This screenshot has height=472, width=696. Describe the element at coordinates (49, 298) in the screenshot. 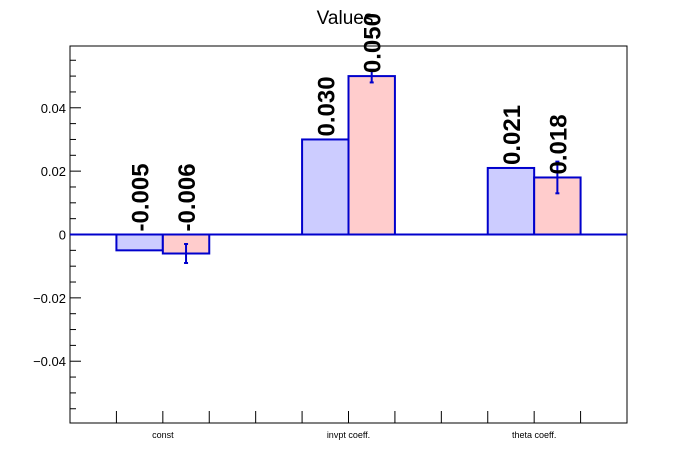

I see `y-tick-label: −0.02` at that location.